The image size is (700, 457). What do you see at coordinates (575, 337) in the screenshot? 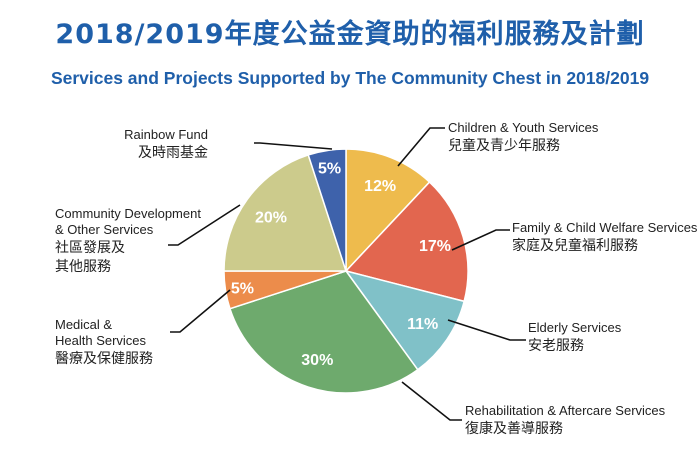
I see `category-label-elderly: Elderly Services 安老服務` at bounding box center [575, 337].